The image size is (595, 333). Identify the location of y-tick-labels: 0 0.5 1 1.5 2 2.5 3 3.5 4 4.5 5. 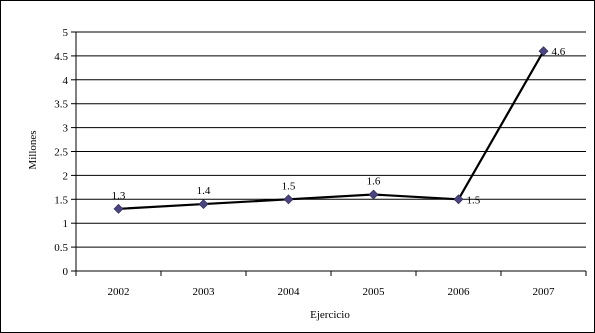
(61, 152).